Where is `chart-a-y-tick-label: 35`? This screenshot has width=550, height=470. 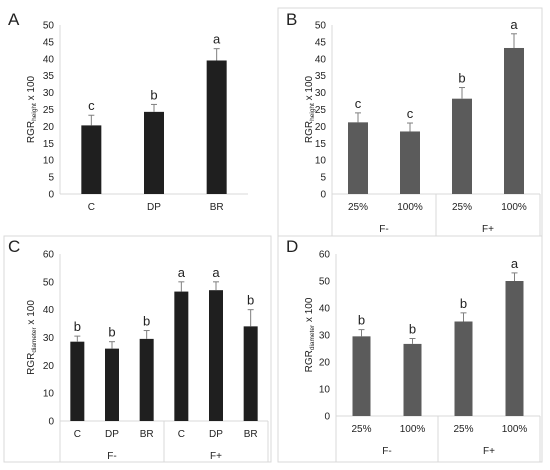 chart-a-y-tick-label: 35 is located at coordinates (49, 76).